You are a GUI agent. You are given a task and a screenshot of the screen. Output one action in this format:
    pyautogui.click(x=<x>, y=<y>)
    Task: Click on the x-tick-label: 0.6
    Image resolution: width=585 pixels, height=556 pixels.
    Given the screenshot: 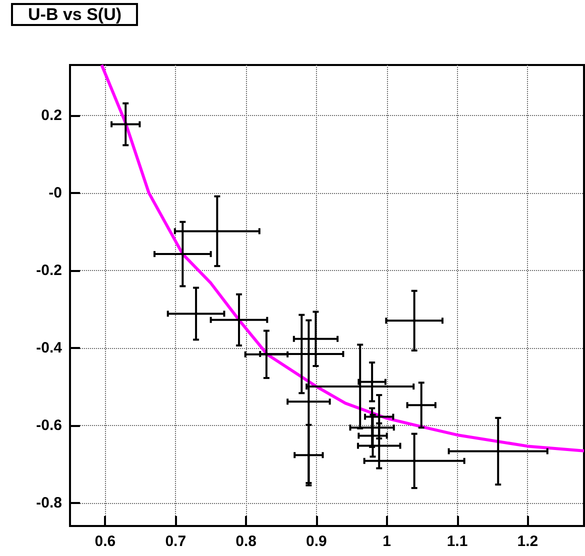 What is the action you would take?
    pyautogui.click(x=105, y=541)
    